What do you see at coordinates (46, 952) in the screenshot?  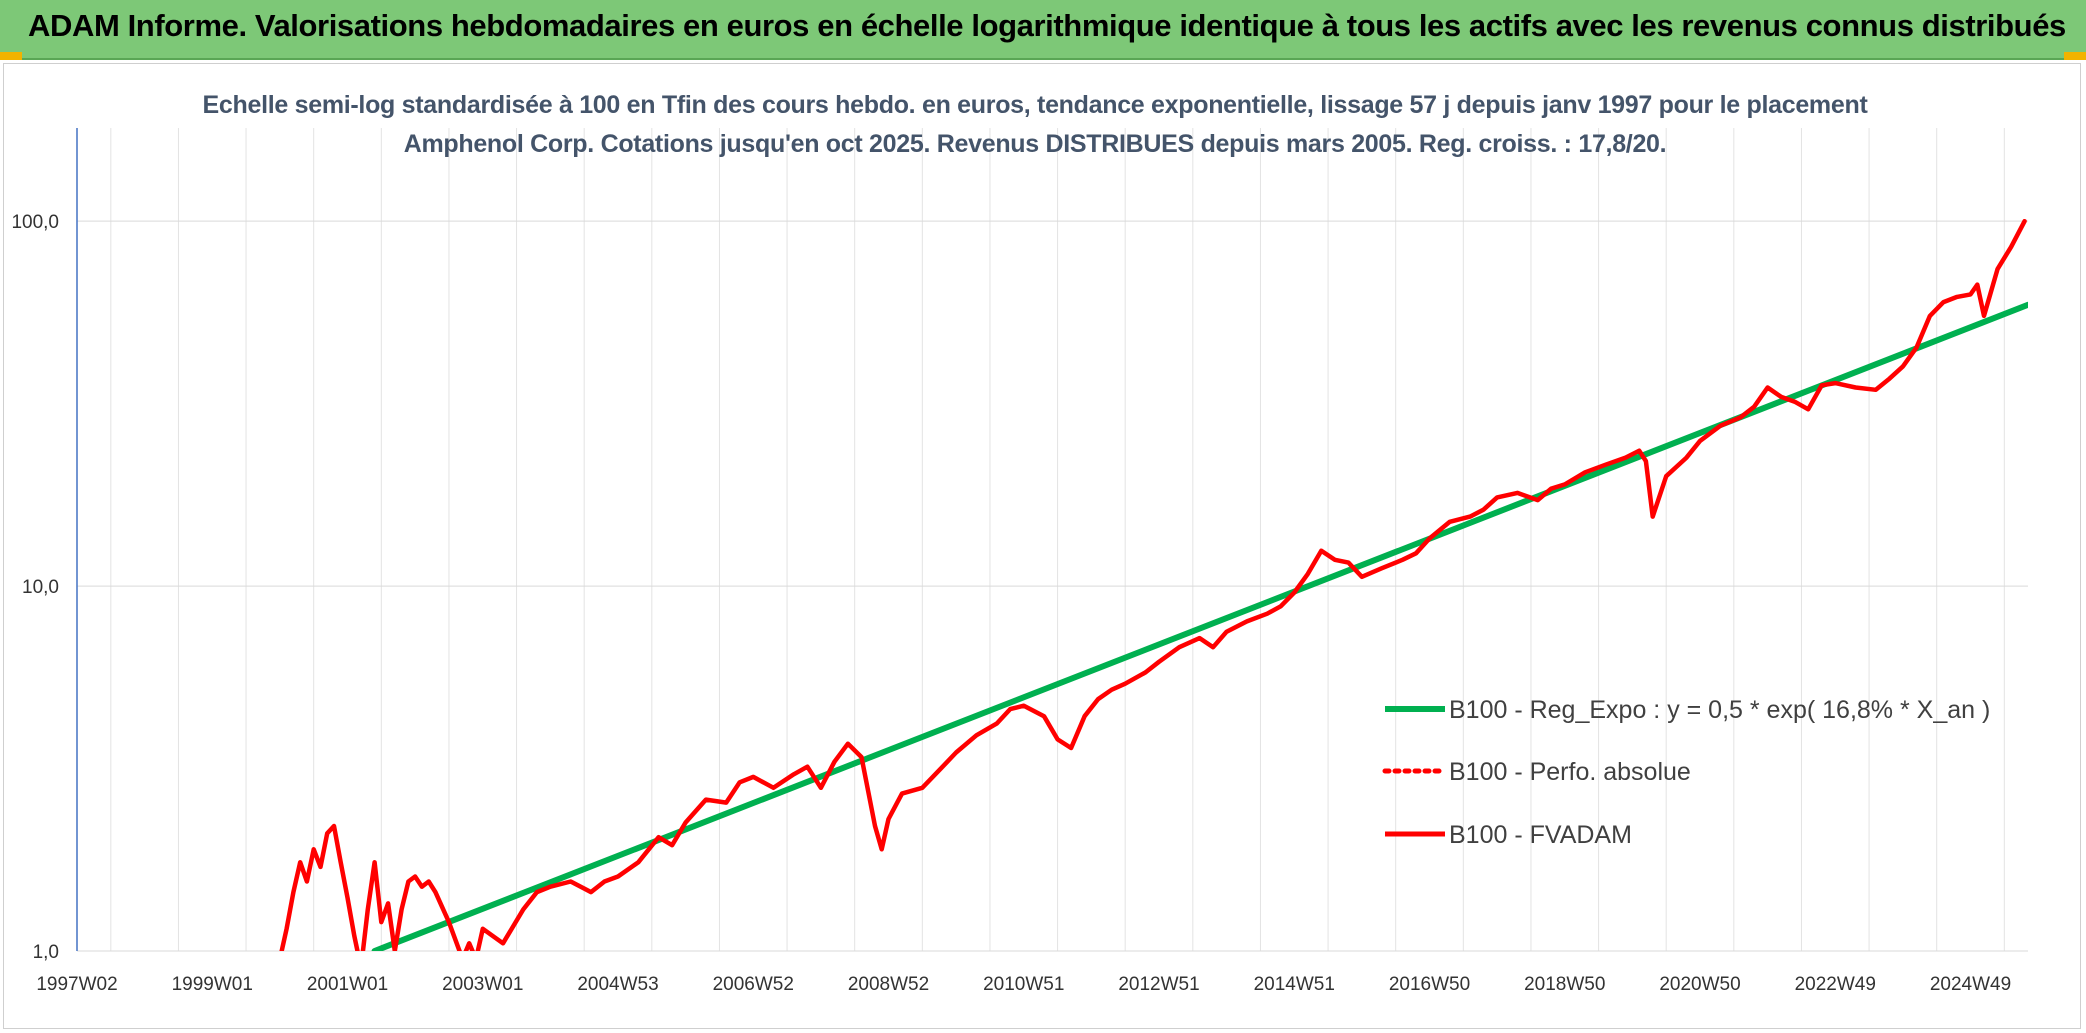 I see `y-tick-label: 1,0` at bounding box center [46, 952].